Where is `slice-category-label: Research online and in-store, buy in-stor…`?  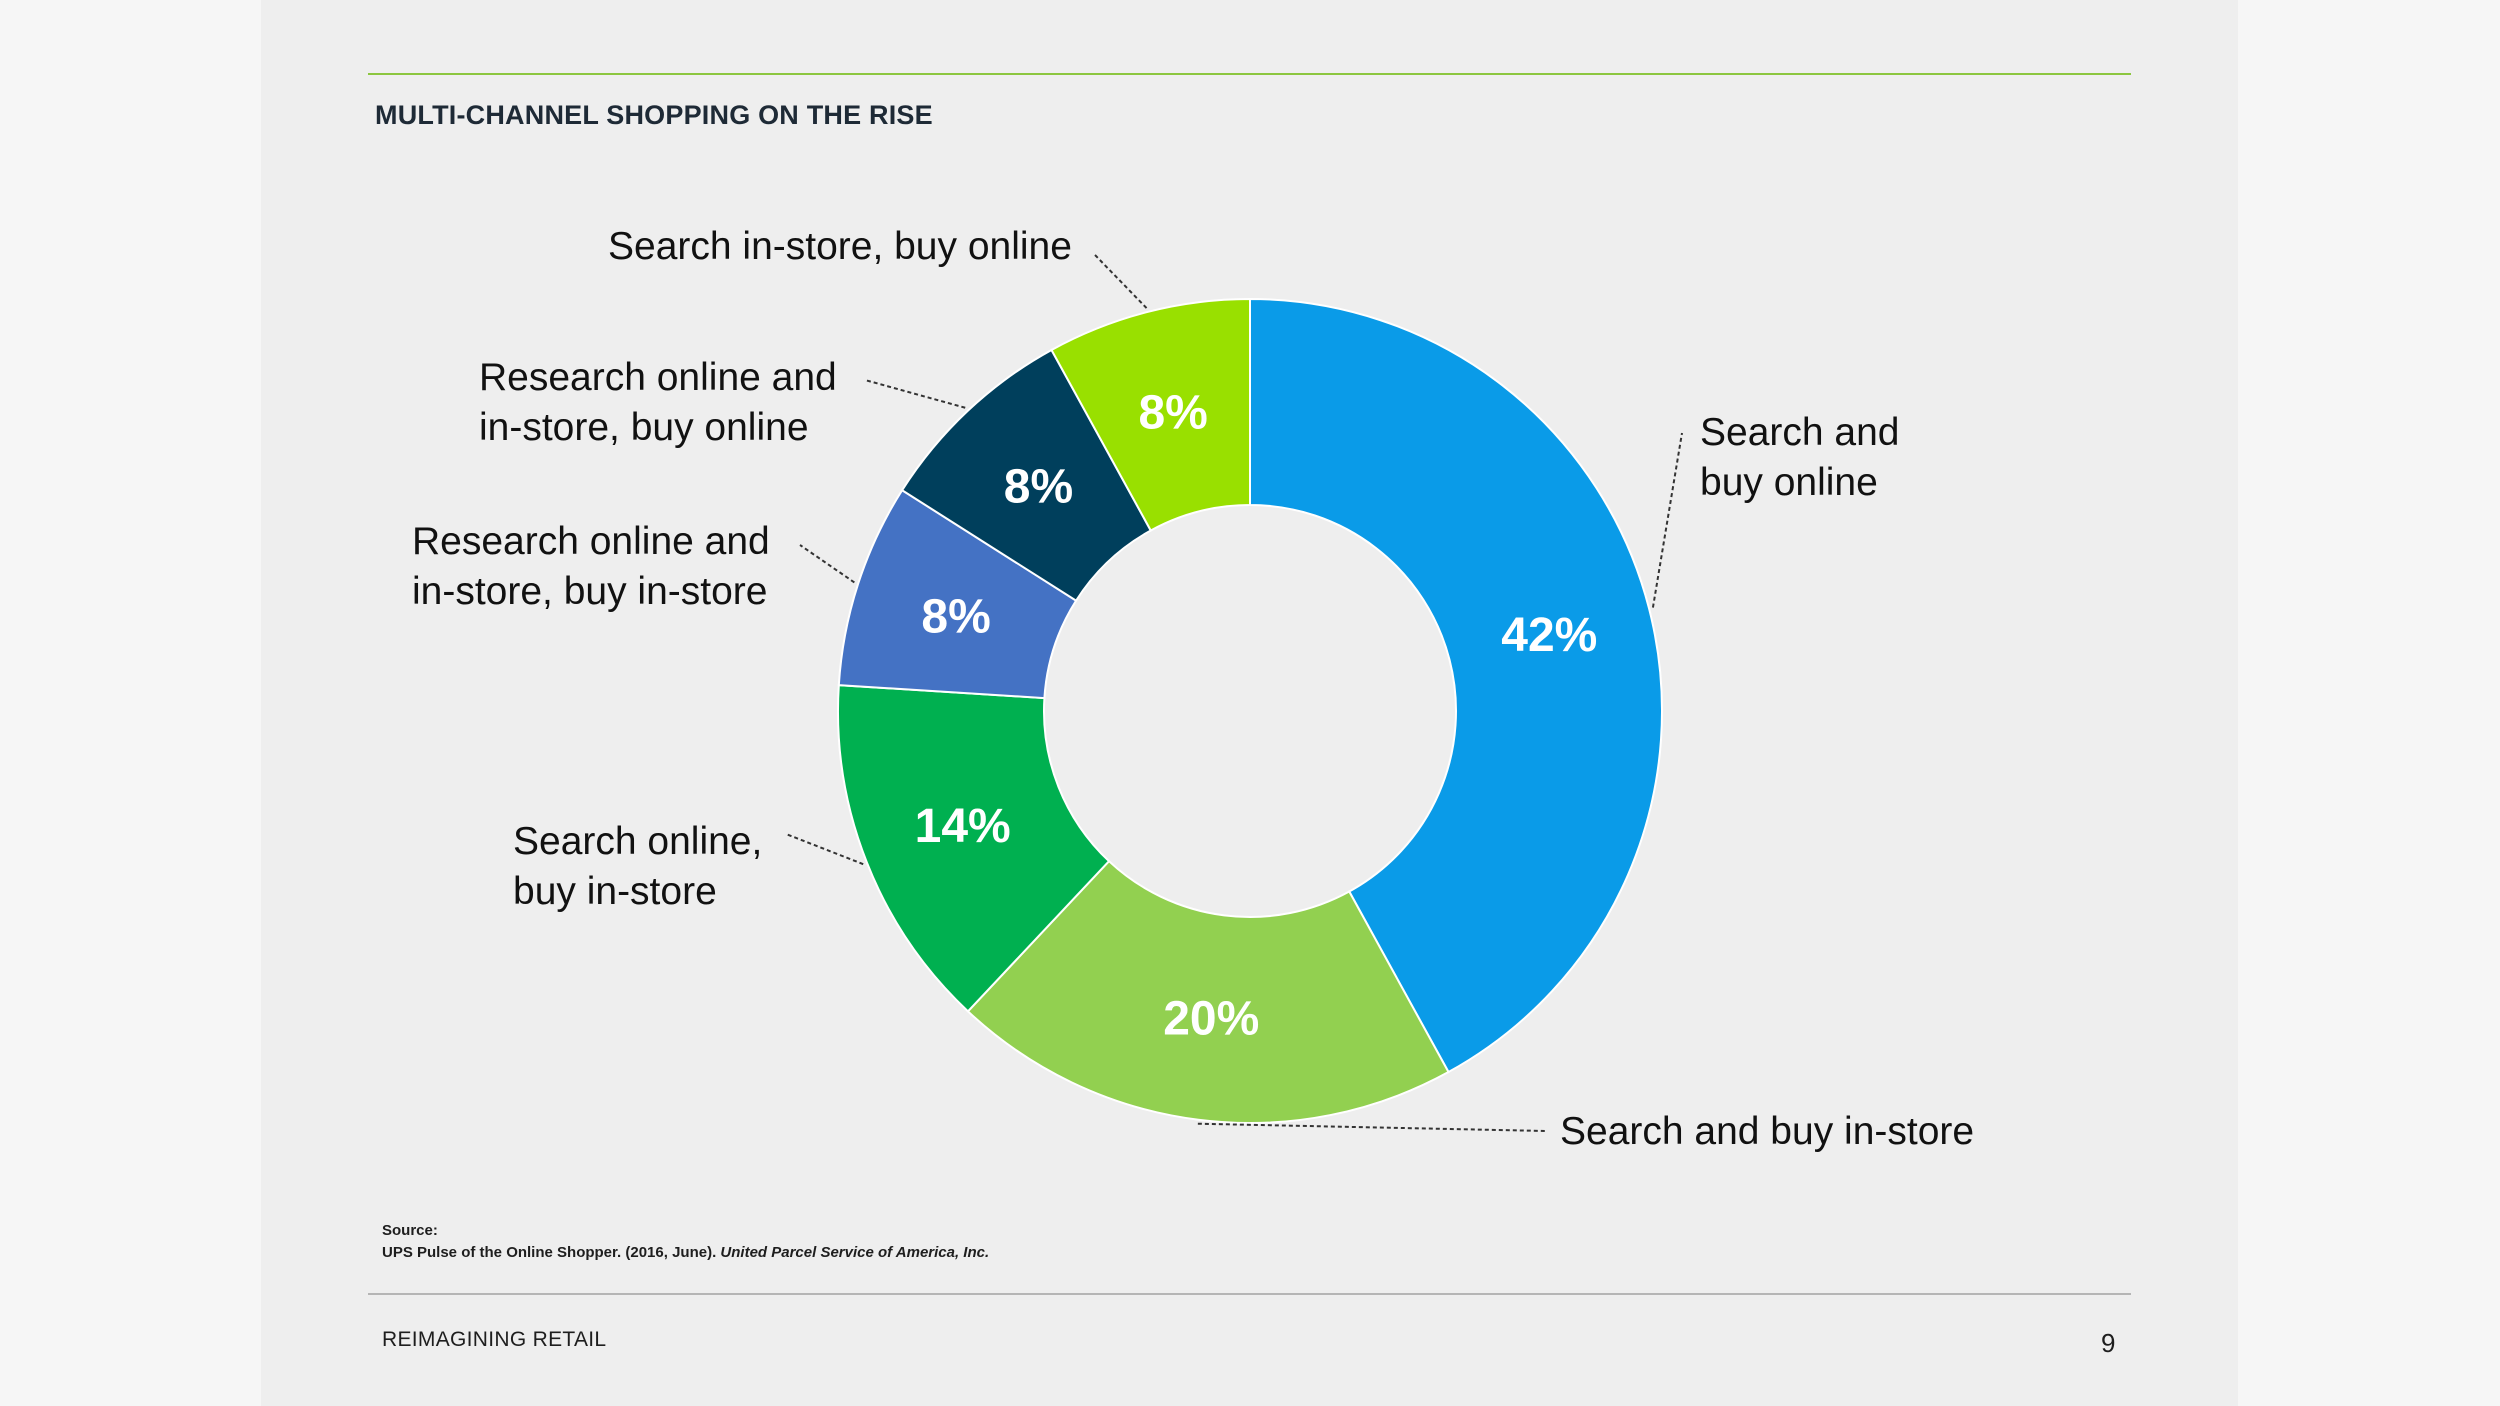
slice-category-label: Research online and in-store, buy in-stor… is located at coordinates (591, 566).